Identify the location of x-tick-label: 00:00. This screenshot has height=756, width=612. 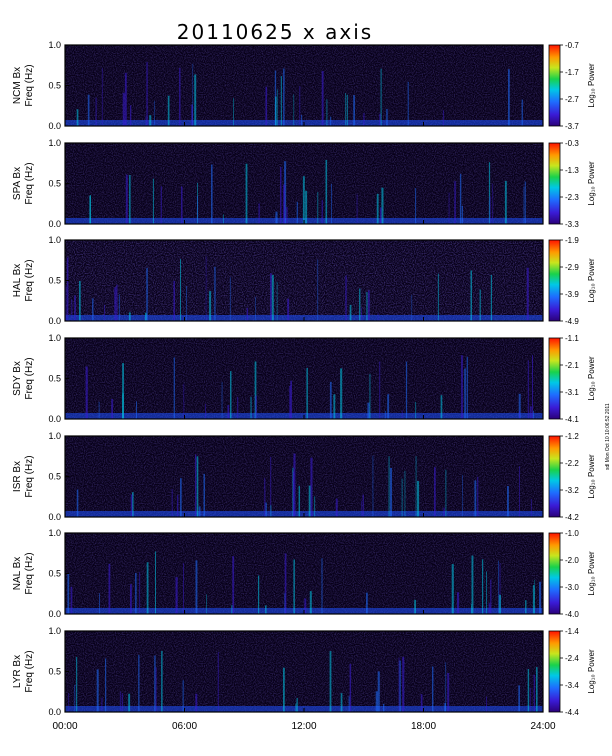
(64, 726).